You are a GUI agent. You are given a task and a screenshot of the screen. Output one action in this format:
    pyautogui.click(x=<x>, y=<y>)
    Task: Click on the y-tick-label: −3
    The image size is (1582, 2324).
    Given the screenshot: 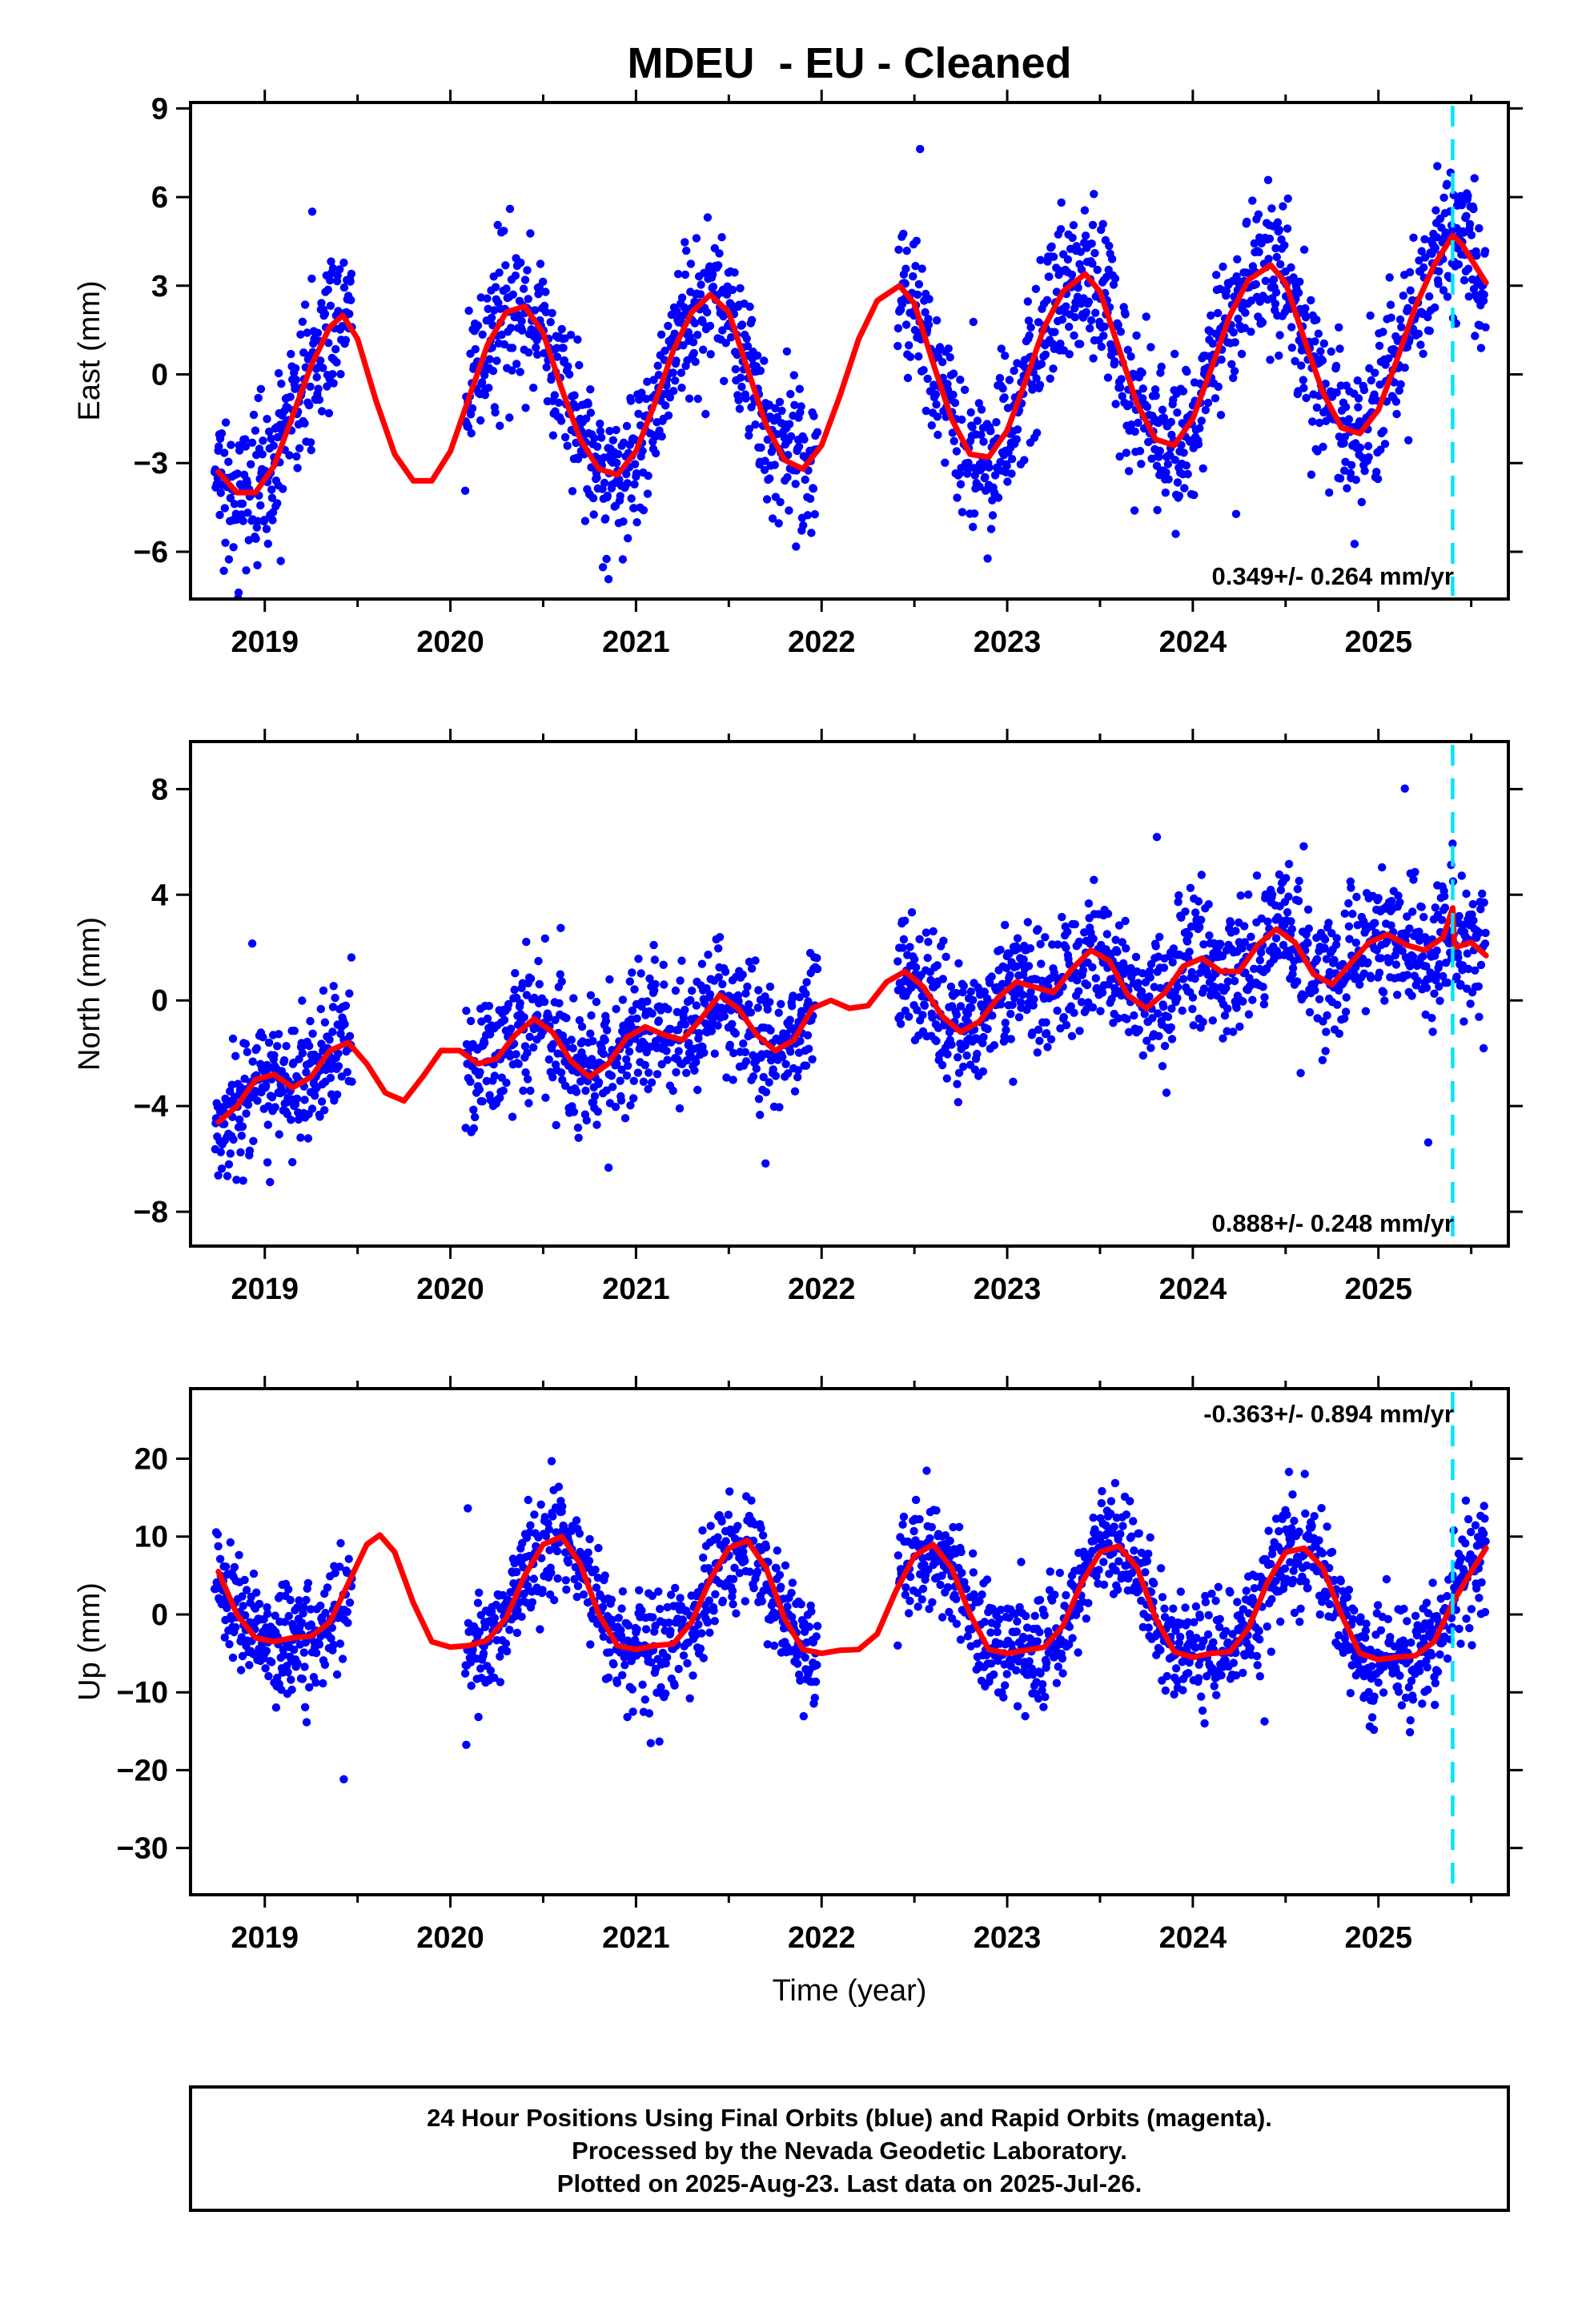 What is the action you would take?
    pyautogui.click(x=151, y=464)
    